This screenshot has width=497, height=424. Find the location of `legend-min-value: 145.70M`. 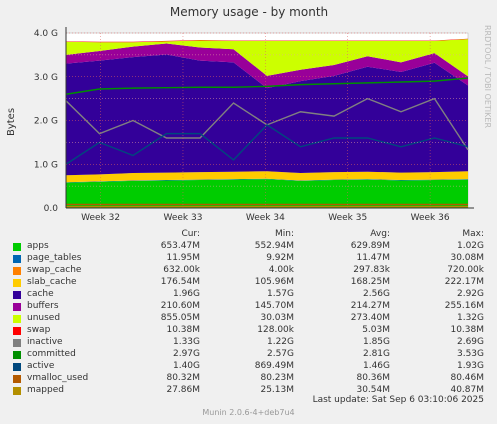

legend-min-value: 145.70M is located at coordinates (274, 306).